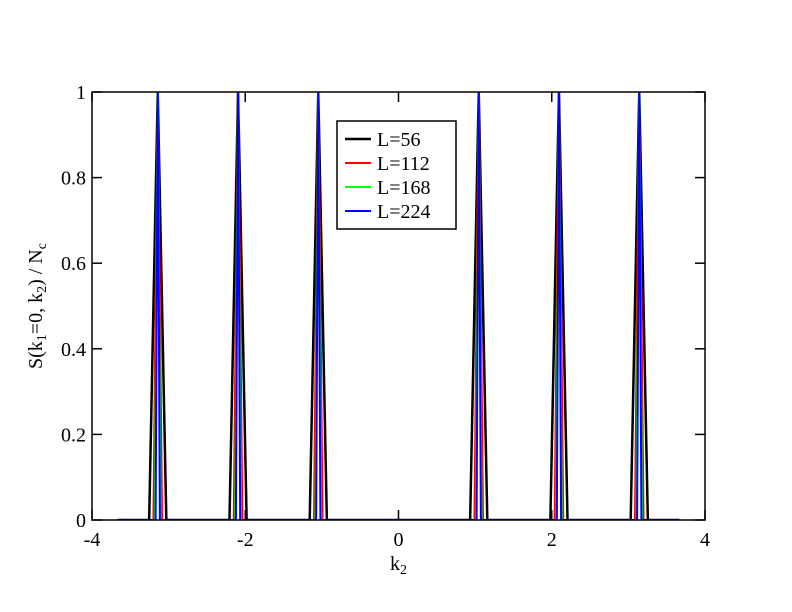  Describe the element at coordinates (36, 313) in the screenshot. I see `y-axis-label-part: =0, k` at that location.